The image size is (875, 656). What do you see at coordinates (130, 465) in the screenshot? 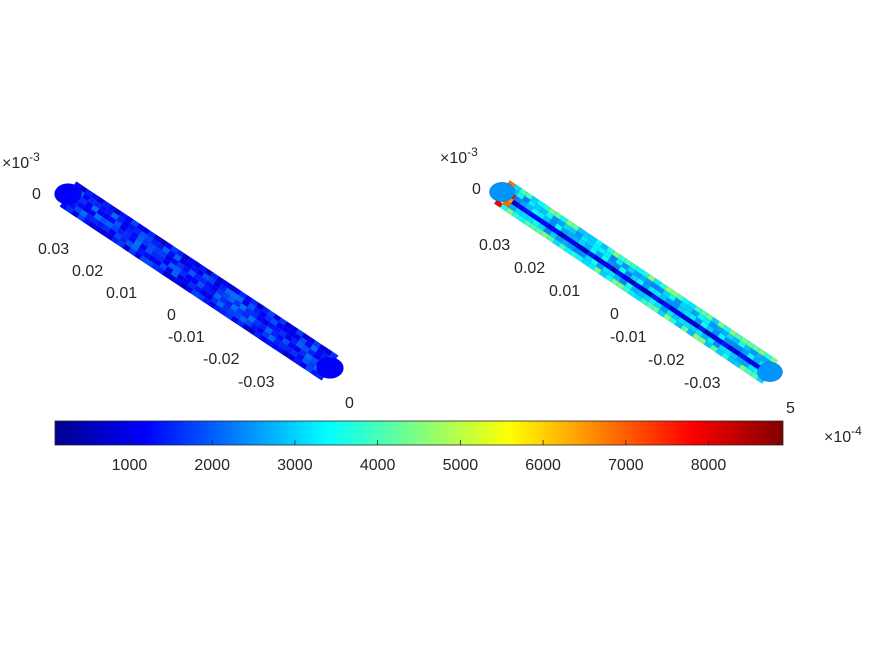
I see `colorbar-tick-label: 1000` at bounding box center [130, 465].